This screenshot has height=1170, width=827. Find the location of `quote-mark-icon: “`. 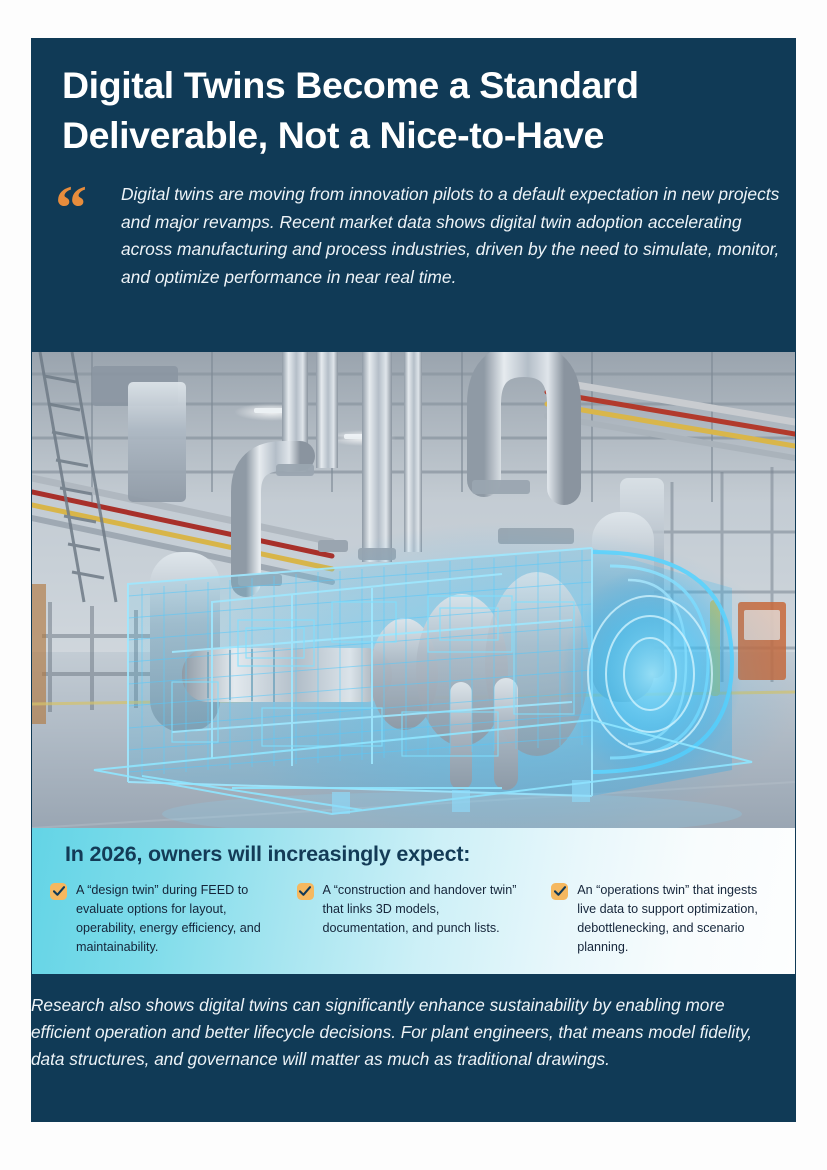

quote-mark-icon: “ is located at coordinates (71, 207).